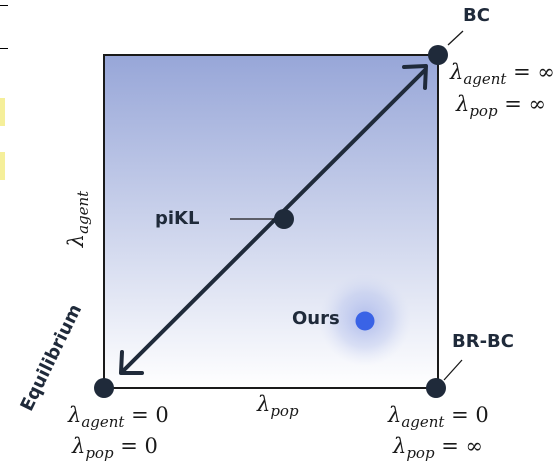 The image size is (558, 467). Describe the element at coordinates (278, 406) in the screenshot. I see `x-axis-label: λpop` at that location.